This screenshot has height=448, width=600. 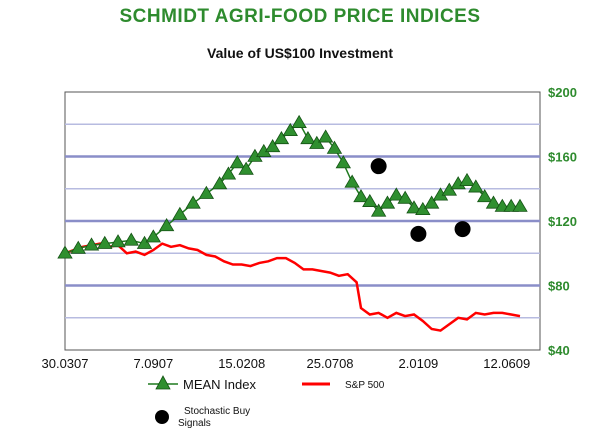 What do you see at coordinates (330, 363) in the screenshot?
I see `x-tick-label: 25.0708` at bounding box center [330, 363].